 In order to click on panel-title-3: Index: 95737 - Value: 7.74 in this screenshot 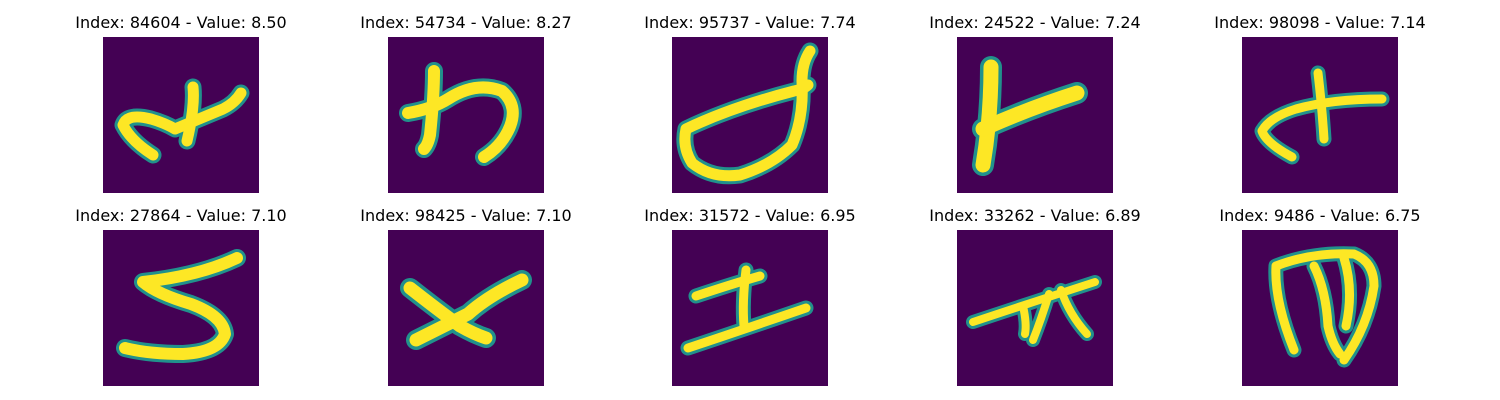, I will do `click(750, 23)`.